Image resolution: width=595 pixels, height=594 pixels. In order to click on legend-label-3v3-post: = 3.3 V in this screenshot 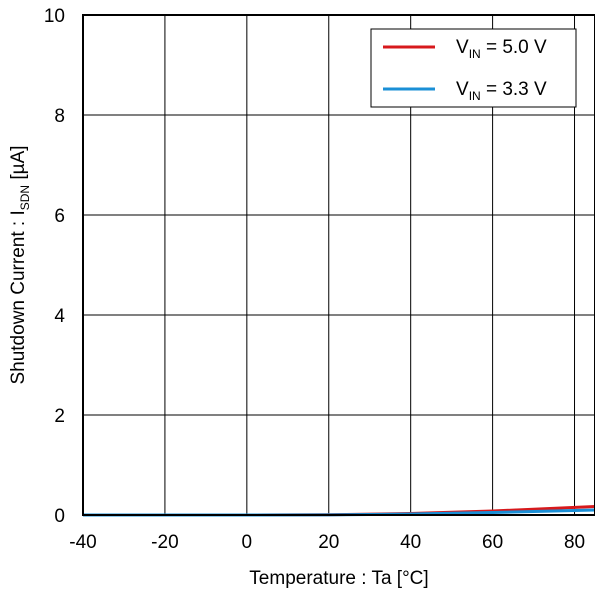, I will do `click(514, 89)`.